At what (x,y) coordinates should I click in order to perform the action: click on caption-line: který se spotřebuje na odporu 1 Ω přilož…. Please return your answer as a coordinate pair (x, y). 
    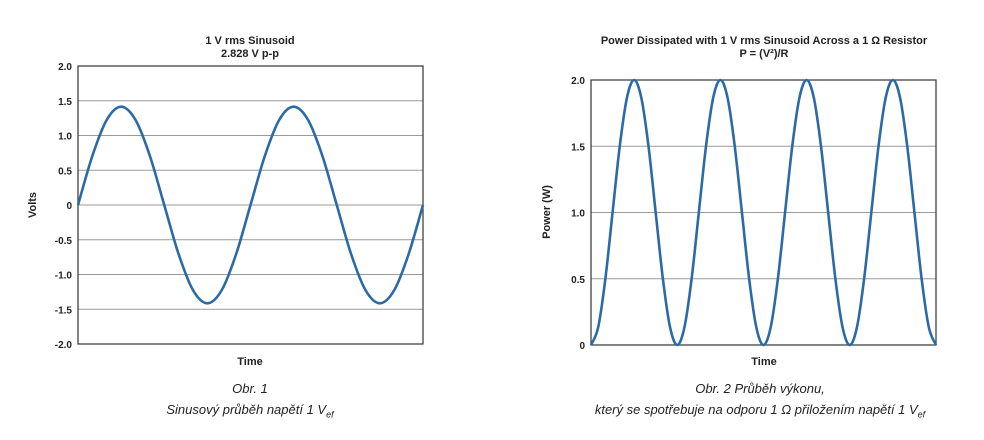
    Looking at the image, I should click on (752, 412).